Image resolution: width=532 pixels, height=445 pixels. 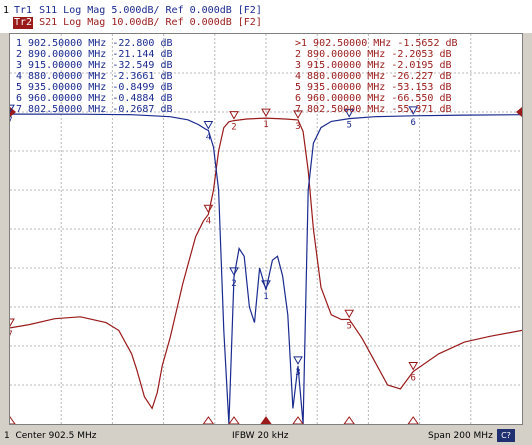 What do you see at coordinates (150, 22) in the screenshot?
I see `trace2-settings: S21 Log Mag 10.00dB/ Ref 0.000dB [F2]` at bounding box center [150, 22].